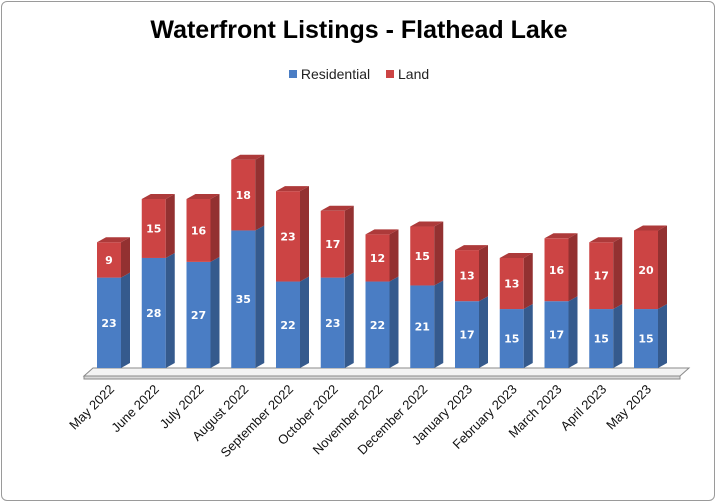 This screenshot has height=504, width=718. What do you see at coordinates (335, 74) in the screenshot?
I see `legend-label-residential: Residential` at bounding box center [335, 74].